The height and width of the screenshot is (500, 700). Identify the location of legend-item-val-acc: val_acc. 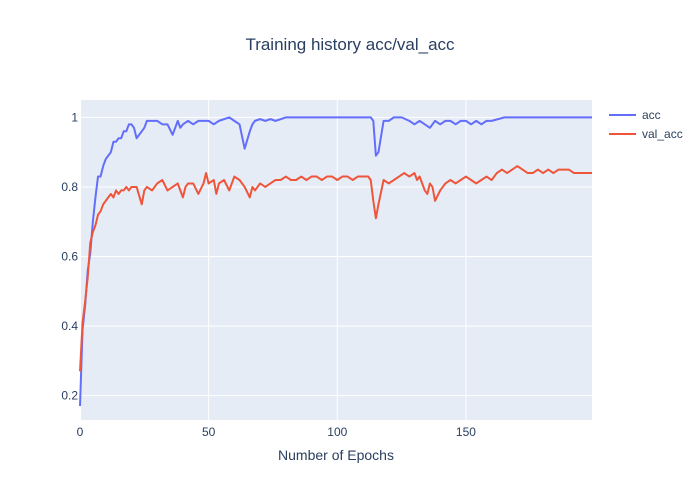
(646, 134).